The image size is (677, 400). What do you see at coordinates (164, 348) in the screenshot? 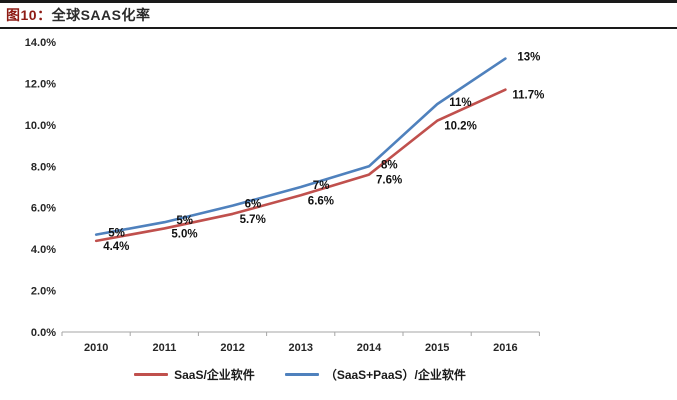
I see `x-tick-label: 2011` at bounding box center [164, 348].